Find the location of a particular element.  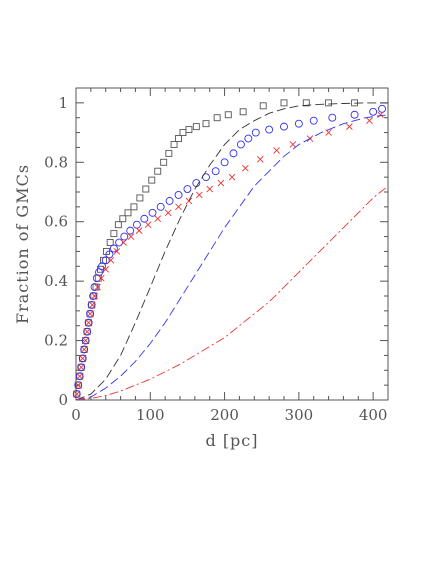

y-tick-label: 0.8 is located at coordinates (56, 162).